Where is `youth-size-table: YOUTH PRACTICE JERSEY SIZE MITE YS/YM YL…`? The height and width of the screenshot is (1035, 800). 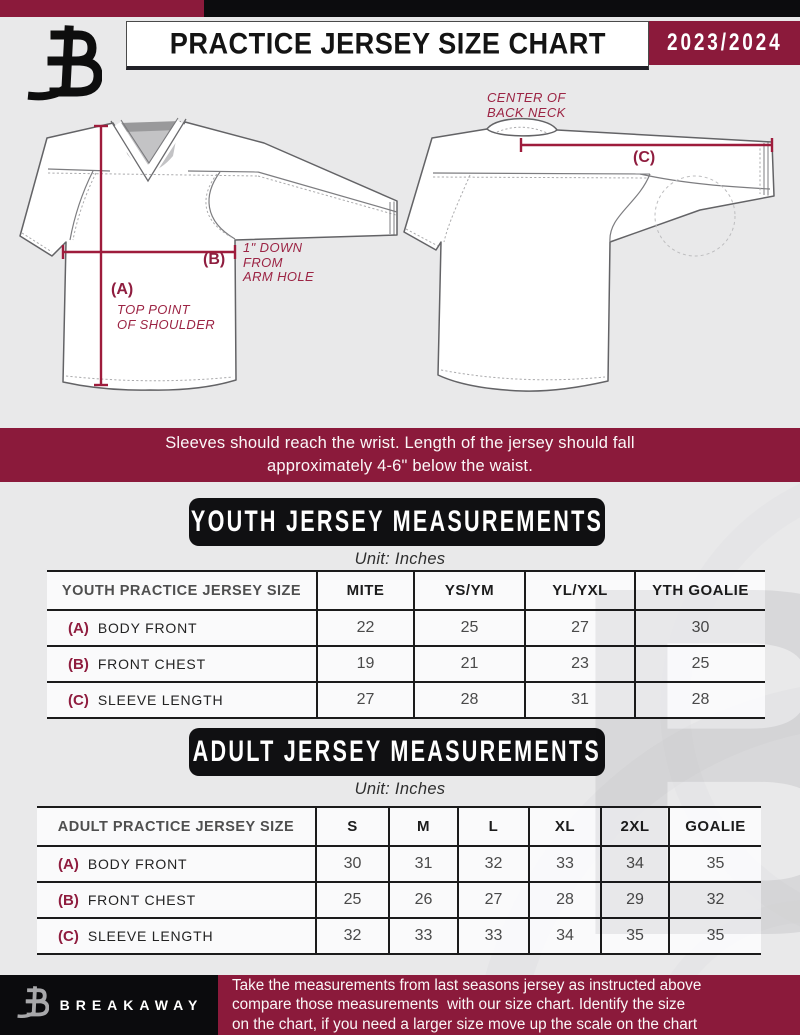 youth-size-table: YOUTH PRACTICE JERSEY SIZE MITE YS/YM YL… is located at coordinates (406, 644).